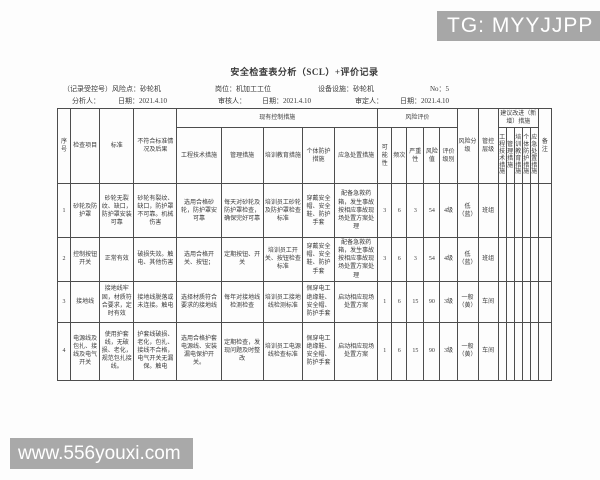  What do you see at coordinates (242, 301) in the screenshot?
I see `table-cell: 每年对接地线检测检查` at bounding box center [242, 301].